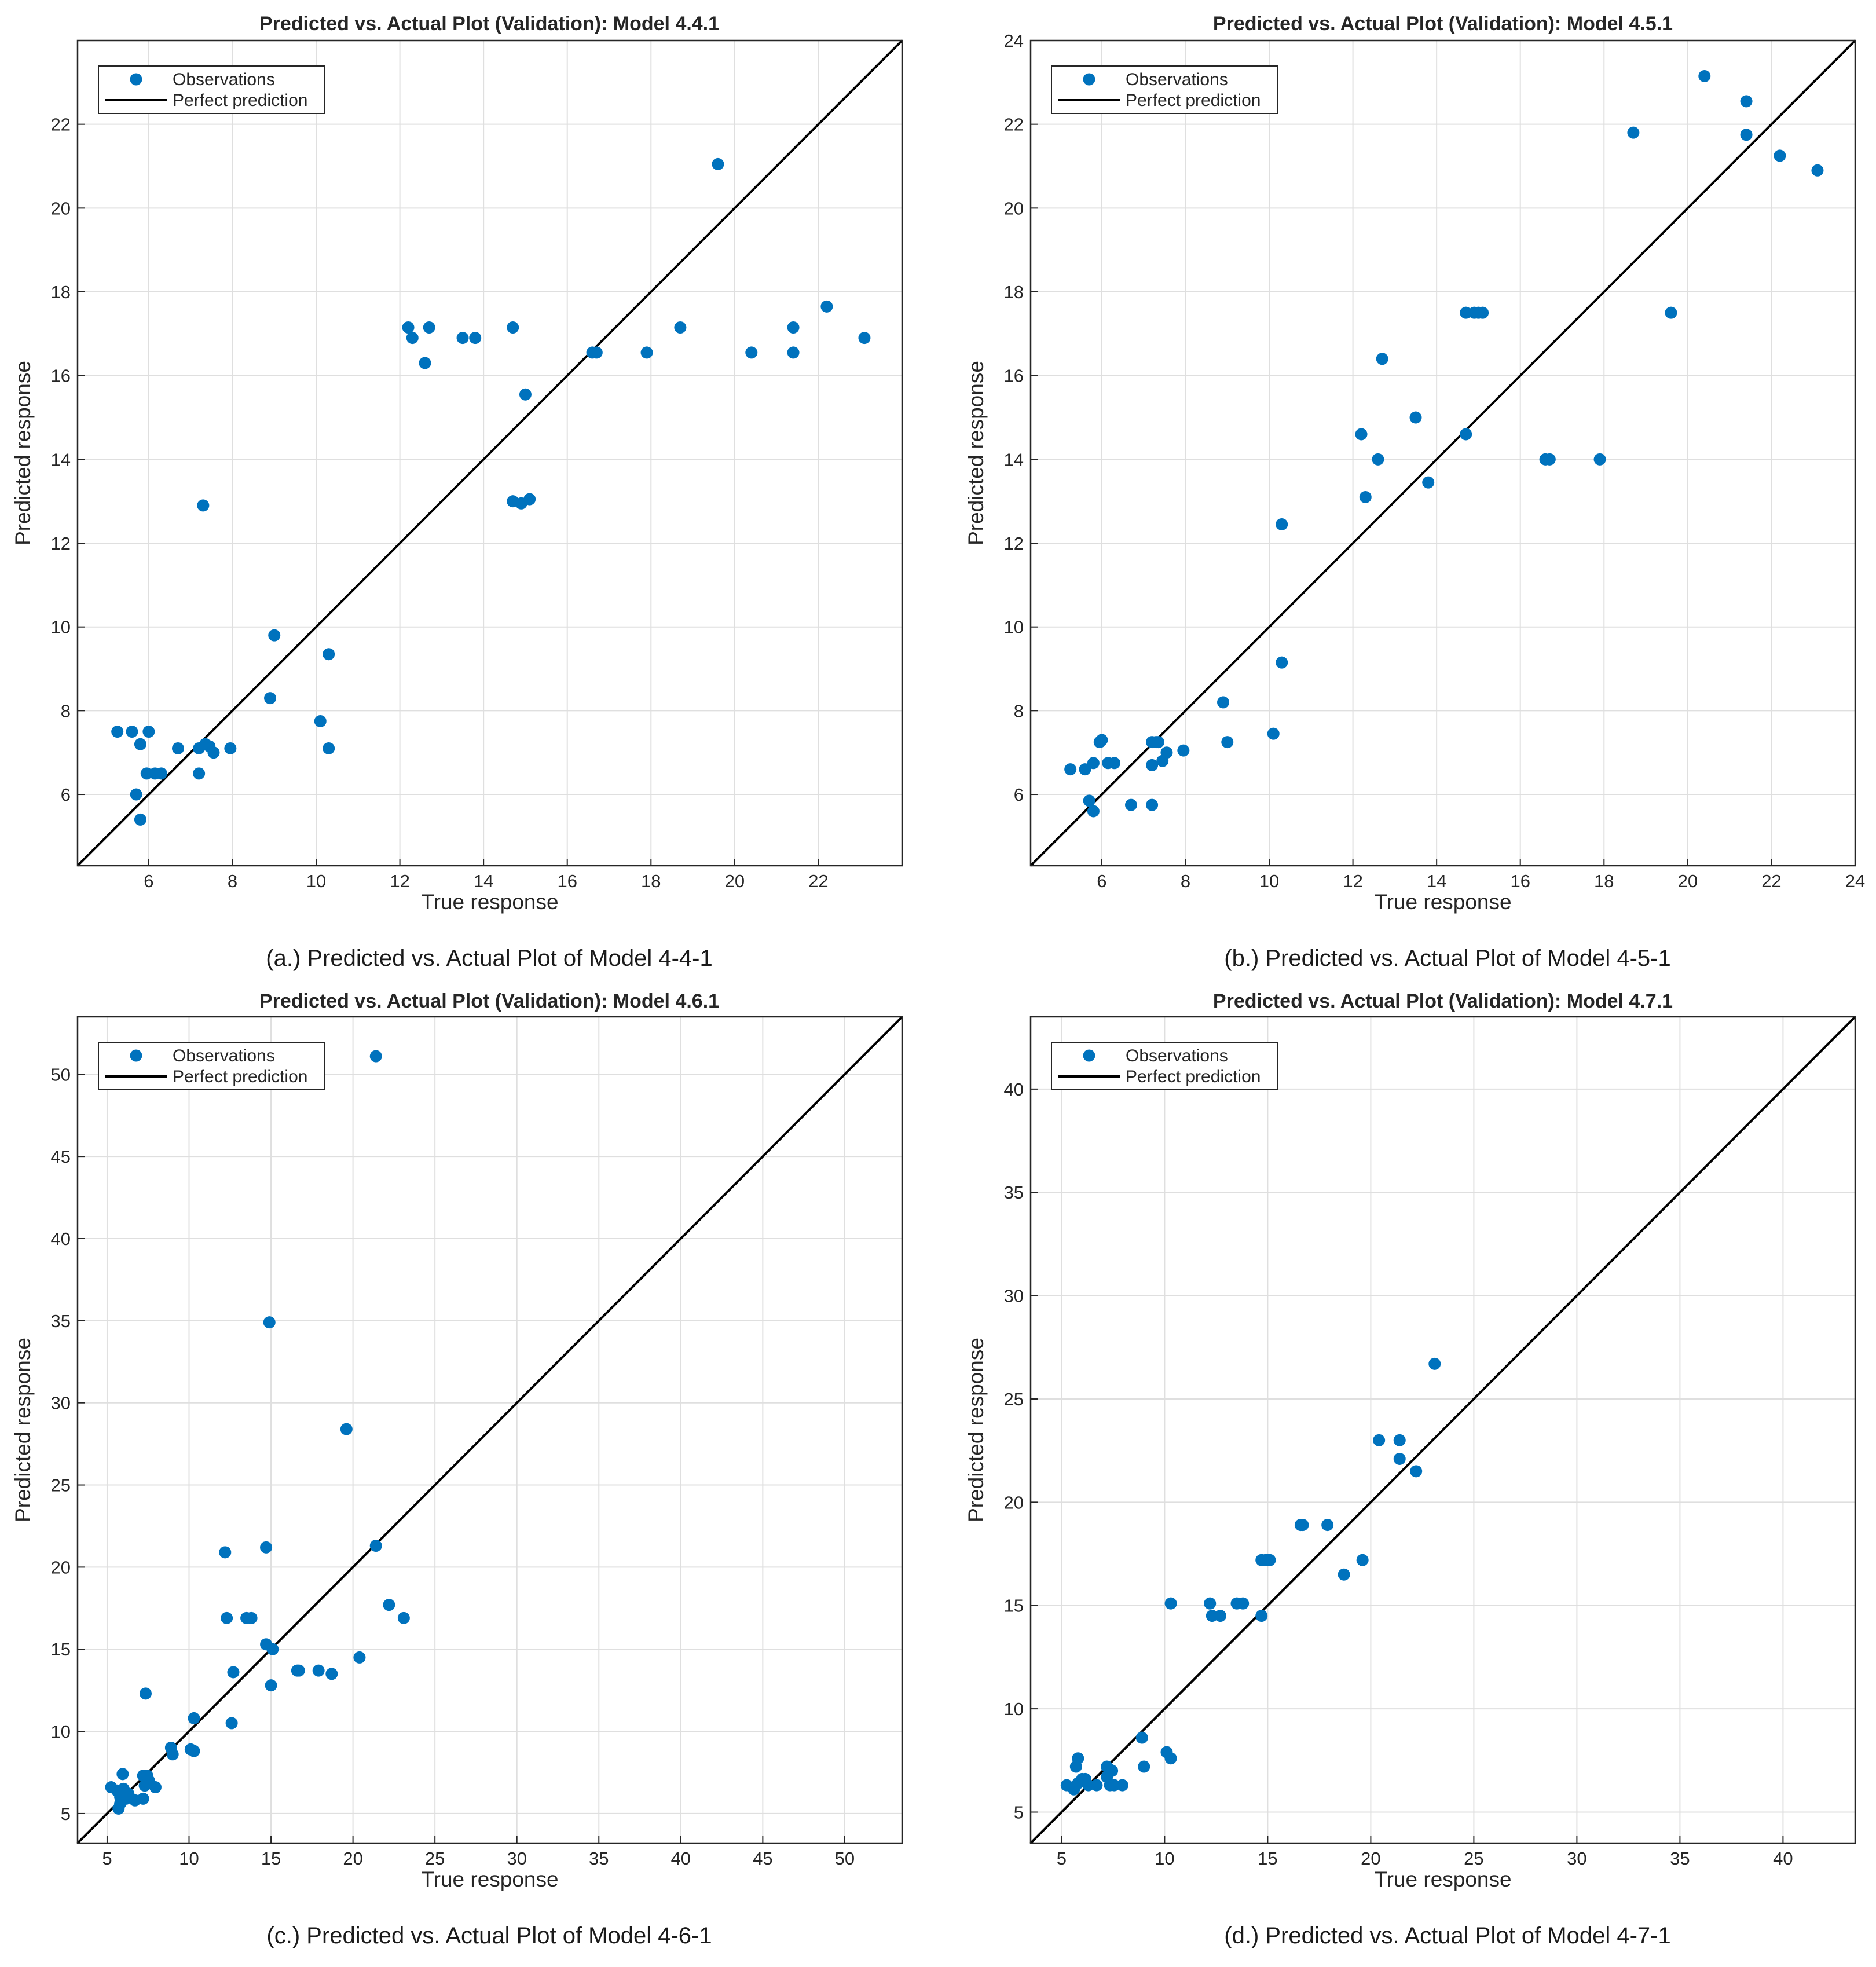  Describe the element at coordinates (66, 711) in the screenshot. I see `panel-a-ytick-label-1: 8` at that location.